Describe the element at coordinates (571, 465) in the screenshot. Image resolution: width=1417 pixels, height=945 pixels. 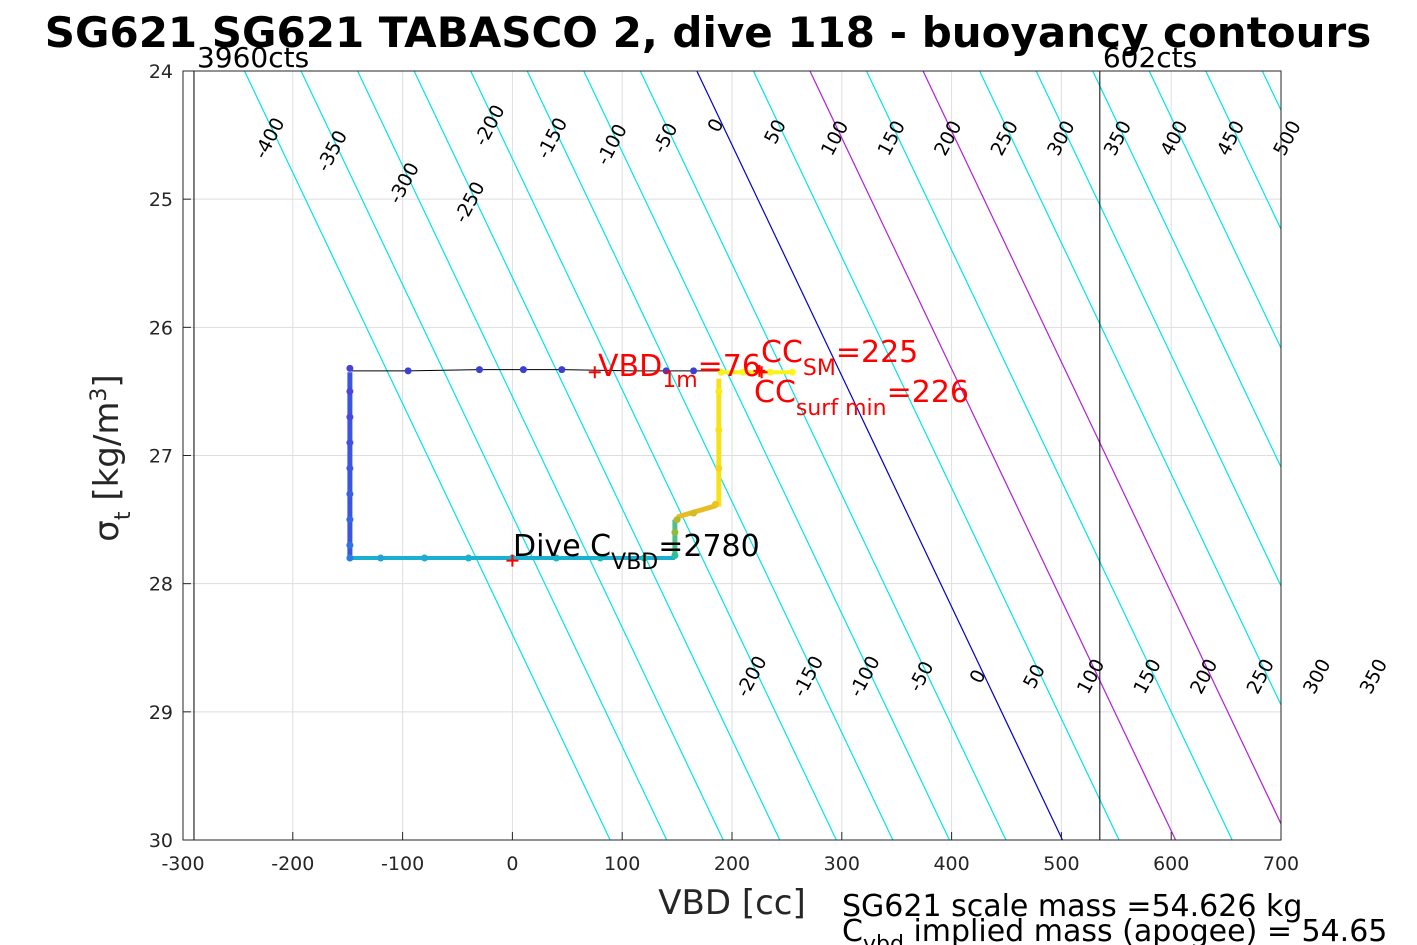
I see `dive-profile` at that location.